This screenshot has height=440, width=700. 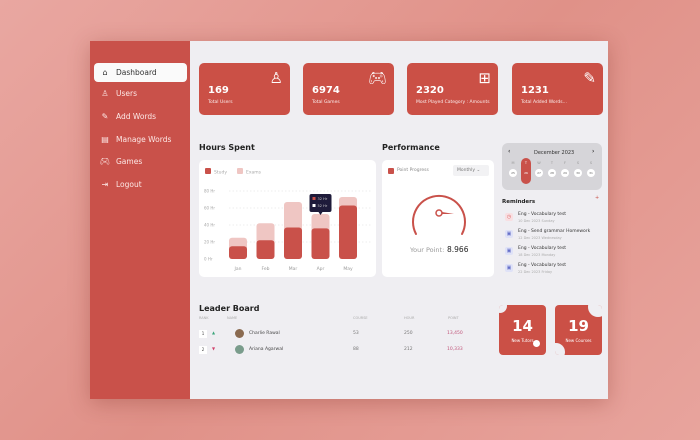 What do you see at coordinates (478, 170) in the screenshot?
I see `chevron-down-icon: ⌄` at bounding box center [478, 170].